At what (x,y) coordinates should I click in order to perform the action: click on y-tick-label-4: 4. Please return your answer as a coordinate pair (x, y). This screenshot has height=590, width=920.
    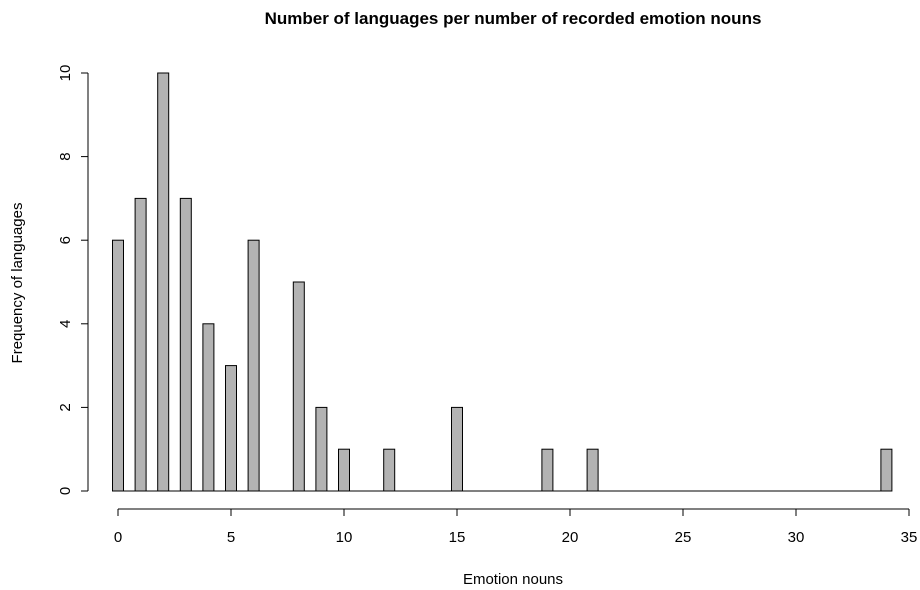
    Looking at the image, I should click on (65, 324).